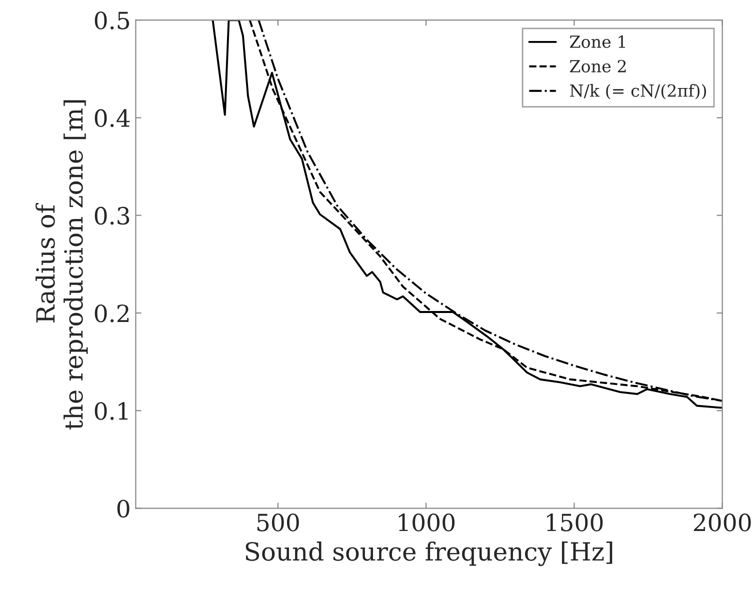 The width and height of the screenshot is (754, 591). I want to click on x-tick-label: 2000, so click(722, 523).